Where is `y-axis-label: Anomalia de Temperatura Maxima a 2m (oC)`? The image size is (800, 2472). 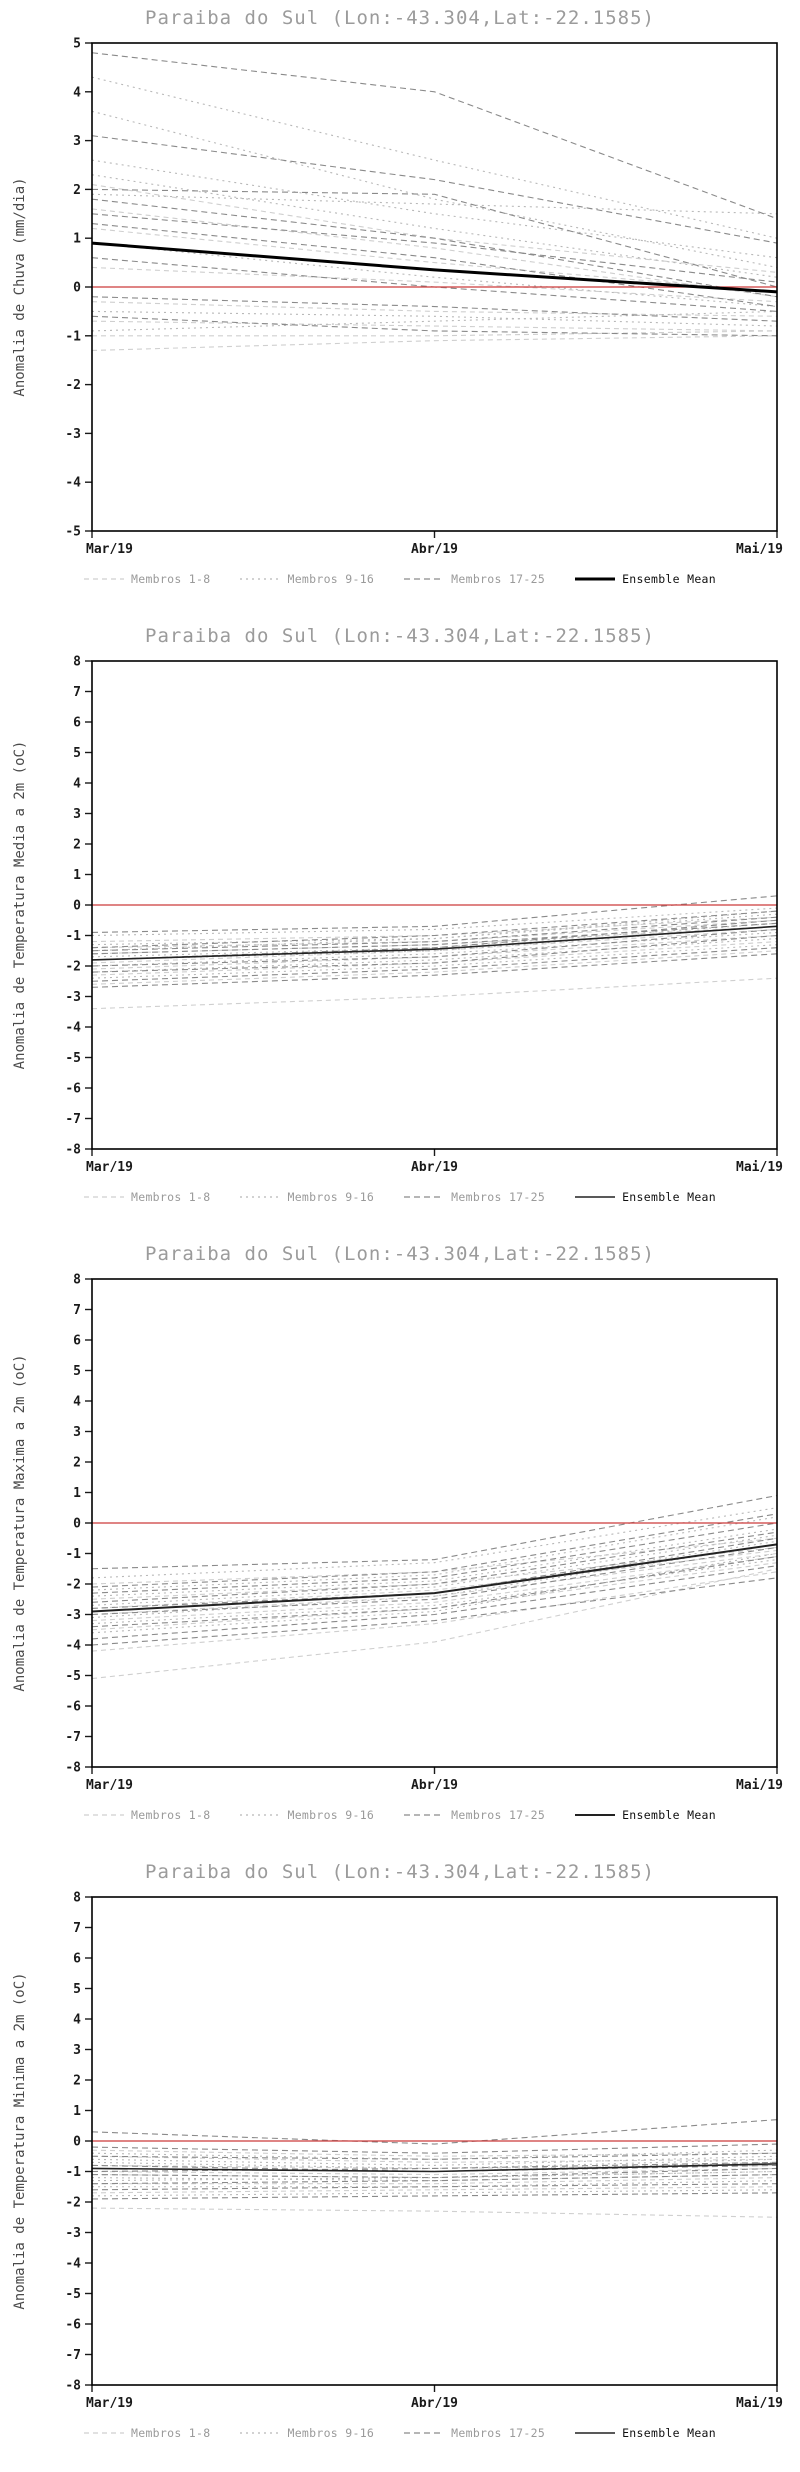 y-axis-label: Anomalia de Temperatura Maxima a 2m (oC) is located at coordinates (20, 1522).